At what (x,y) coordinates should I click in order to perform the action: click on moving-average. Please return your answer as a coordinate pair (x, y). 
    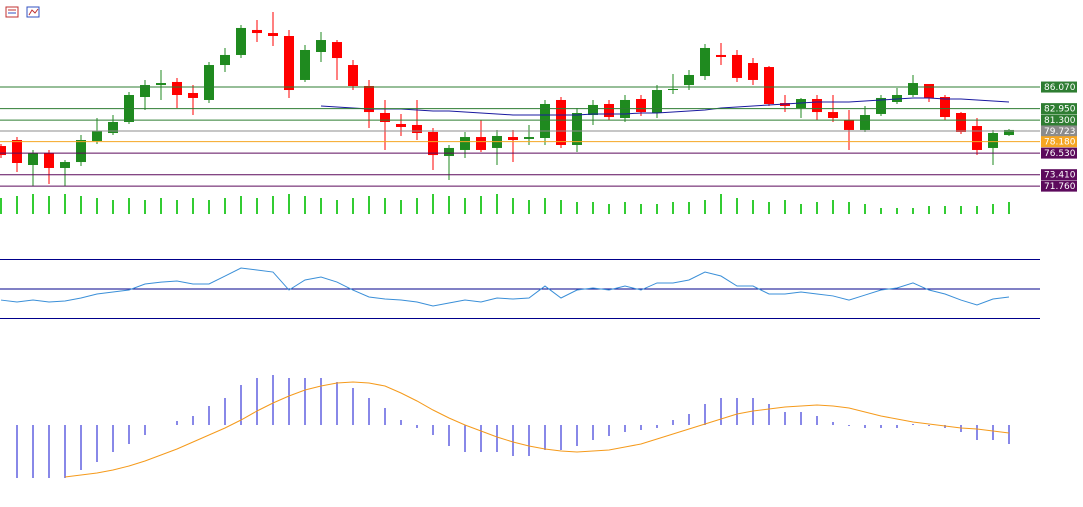
    Looking at the image, I should click on (665, 106).